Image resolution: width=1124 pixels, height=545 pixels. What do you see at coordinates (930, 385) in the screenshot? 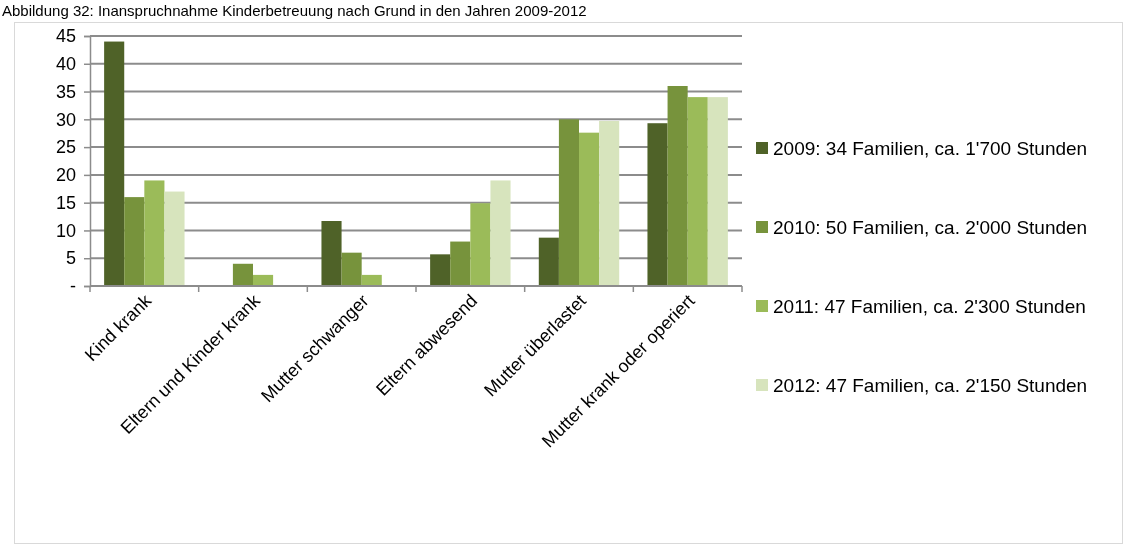
I see `legend-label: 2012: 47 Familien, ca. 2'150 Stunden` at bounding box center [930, 385].